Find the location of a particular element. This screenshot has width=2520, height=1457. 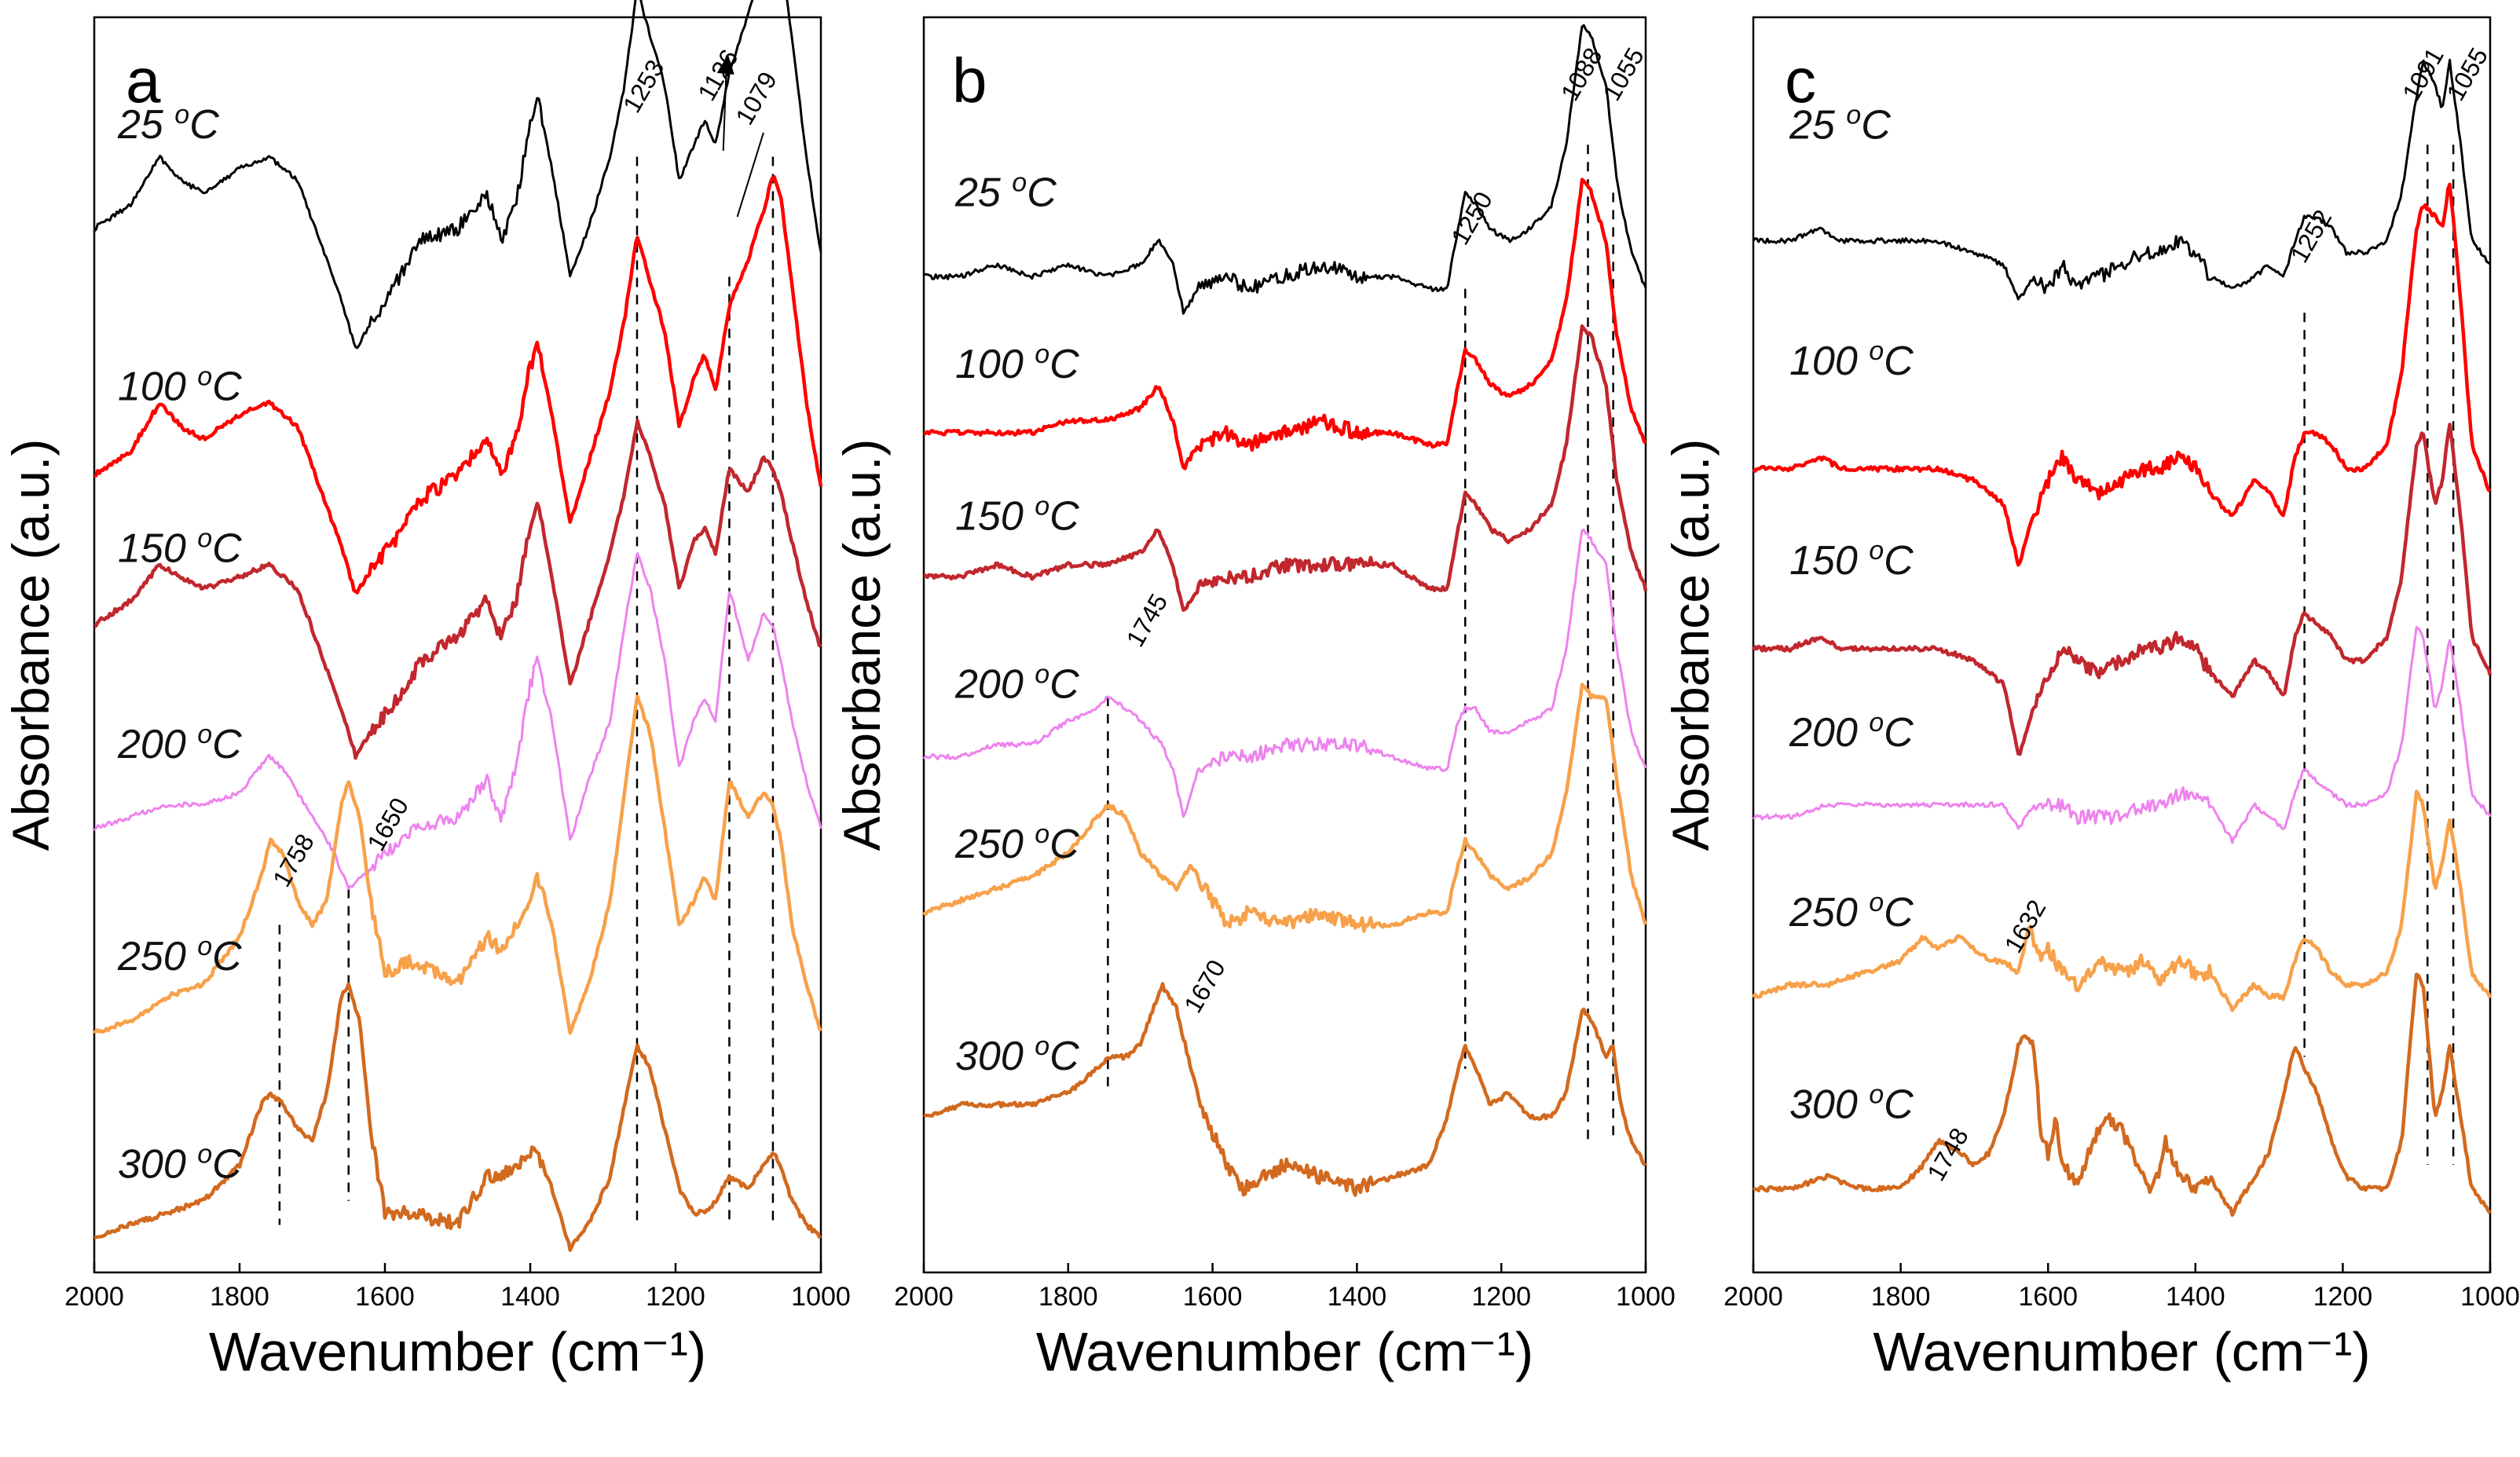

panel-letter: c is located at coordinates (1800, 80).